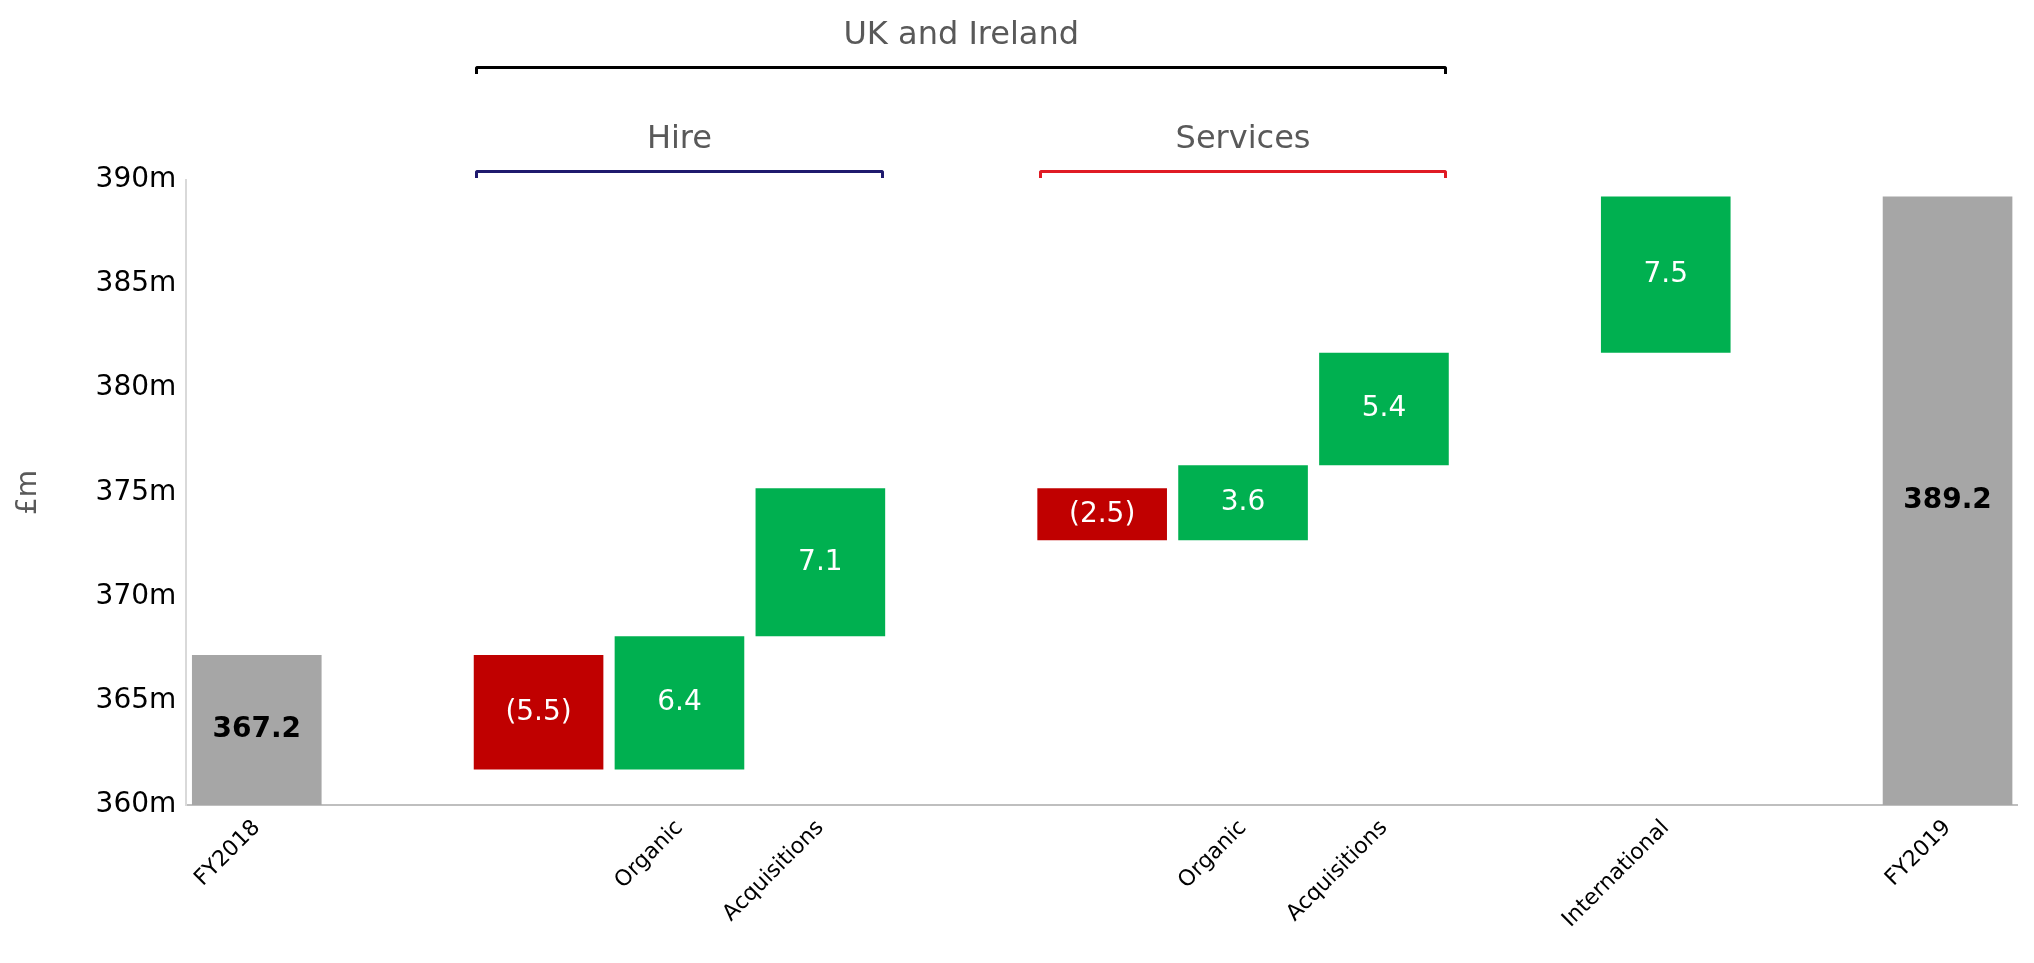 Image resolution: width=2034 pixels, height=963 pixels. What do you see at coordinates (538, 710) in the screenshot?
I see `data-label: (5.5)` at bounding box center [538, 710].